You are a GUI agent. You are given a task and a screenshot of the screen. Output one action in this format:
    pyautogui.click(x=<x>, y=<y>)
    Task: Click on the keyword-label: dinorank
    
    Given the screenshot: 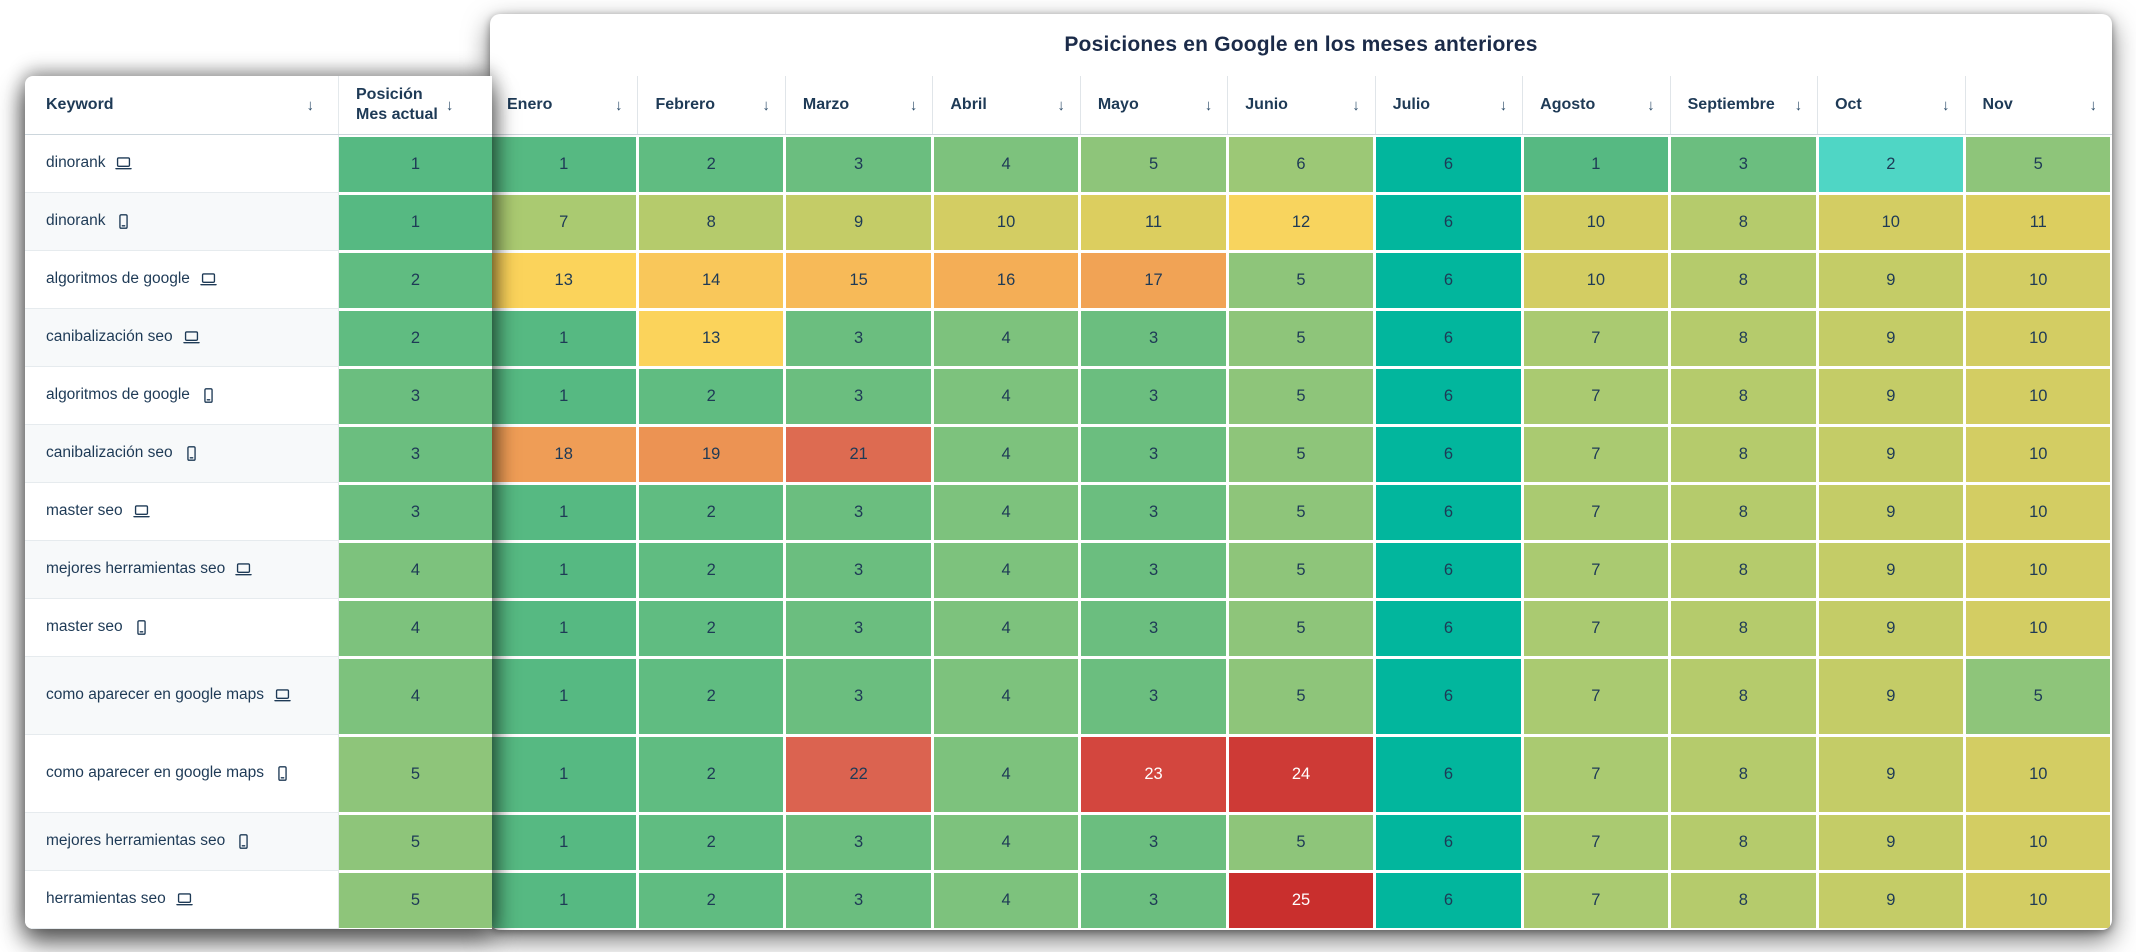 What is the action you would take?
    pyautogui.click(x=76, y=163)
    